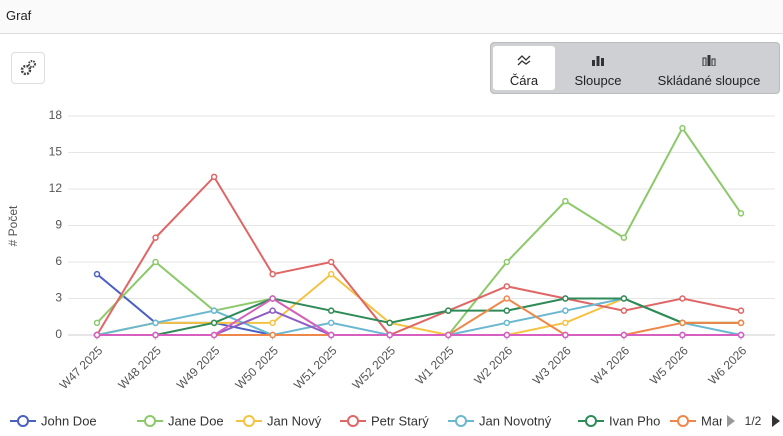 This screenshot has height=436, width=783. What do you see at coordinates (196, 420) in the screenshot?
I see `legend-label: Jane Doe` at bounding box center [196, 420].